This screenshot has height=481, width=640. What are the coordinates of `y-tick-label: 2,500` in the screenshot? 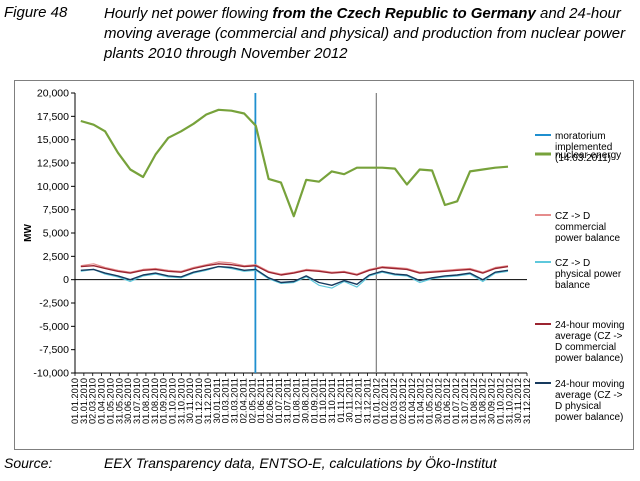 It's located at (56, 257).